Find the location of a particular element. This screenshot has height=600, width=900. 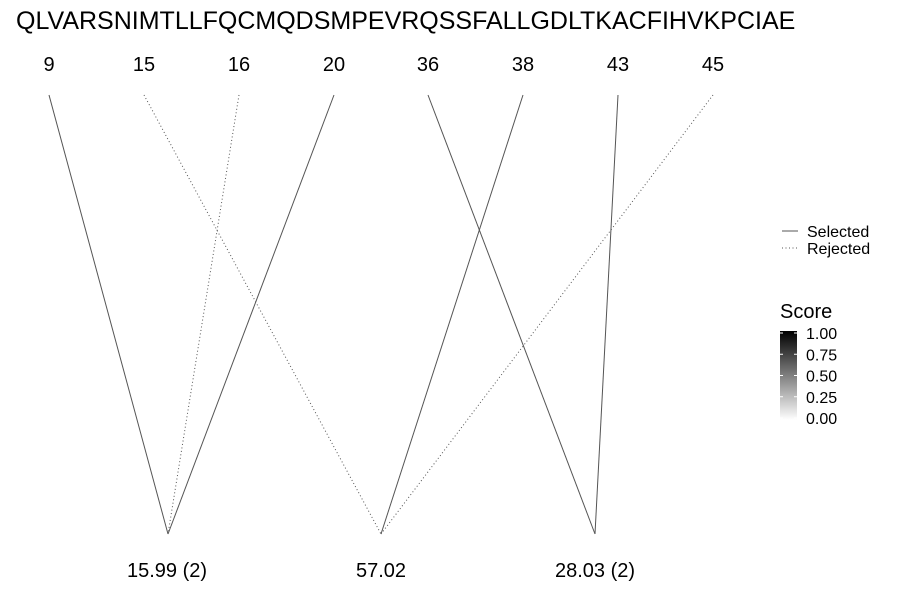

score-tick-label: 0.50 is located at coordinates (821, 377).